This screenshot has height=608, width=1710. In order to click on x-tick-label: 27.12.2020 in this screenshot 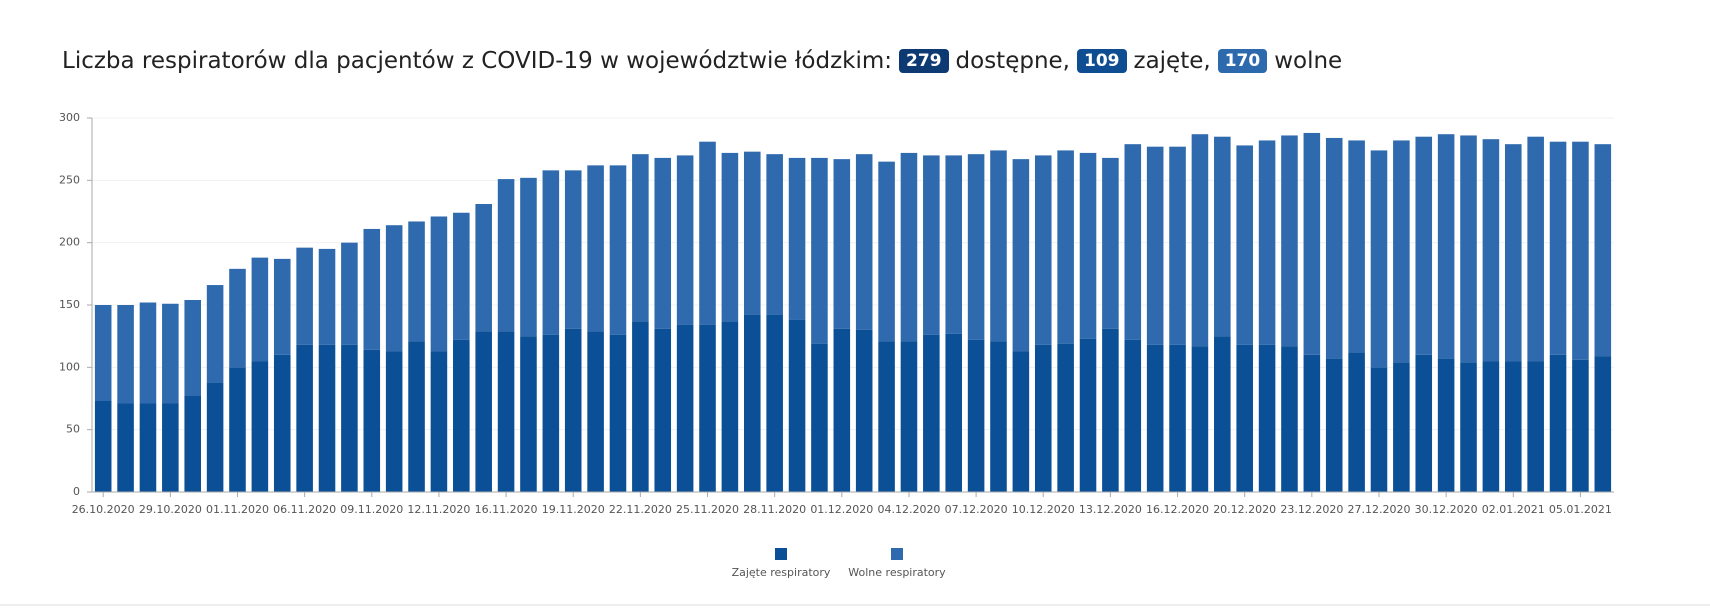, I will do `click(1378, 509)`.